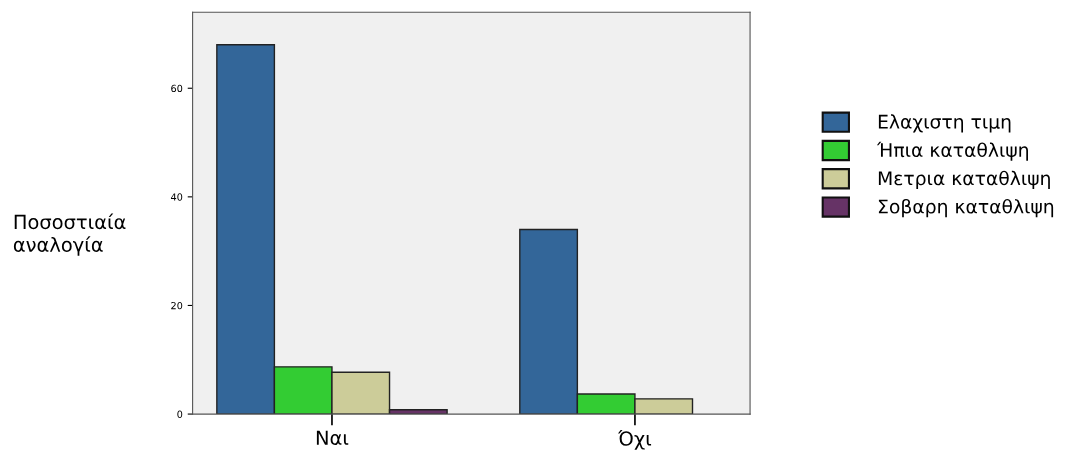 The height and width of the screenshot is (470, 1070). Describe the element at coordinates (964, 179) in the screenshot. I see `legend-label: Μετρια καταθλιψη` at that location.